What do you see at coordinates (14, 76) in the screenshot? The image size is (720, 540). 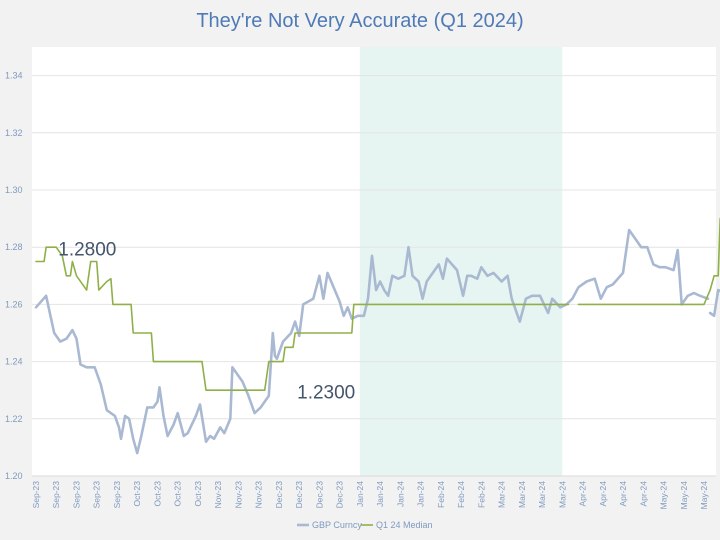 I see `y-tick-label: 1.34` at bounding box center [14, 76].